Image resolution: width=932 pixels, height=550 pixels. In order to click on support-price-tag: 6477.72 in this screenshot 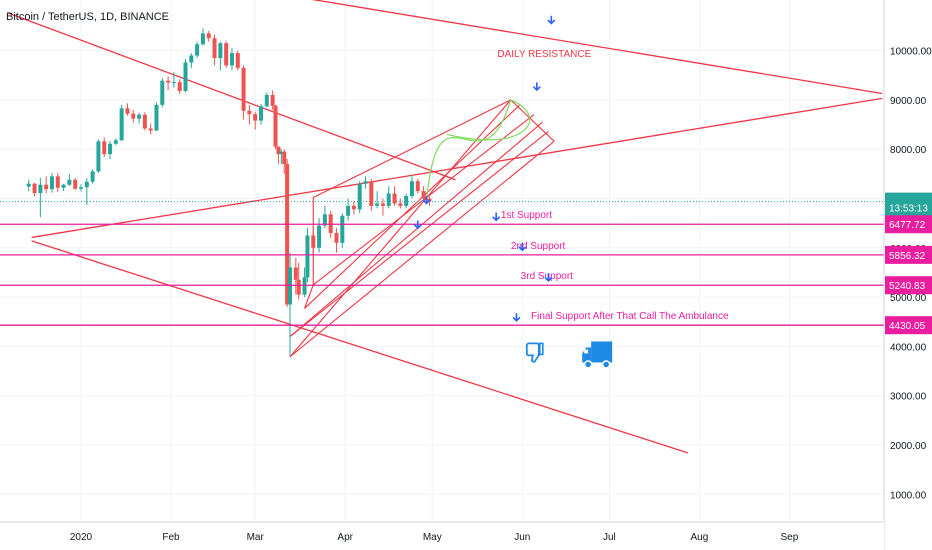, I will do `click(907, 225)`.